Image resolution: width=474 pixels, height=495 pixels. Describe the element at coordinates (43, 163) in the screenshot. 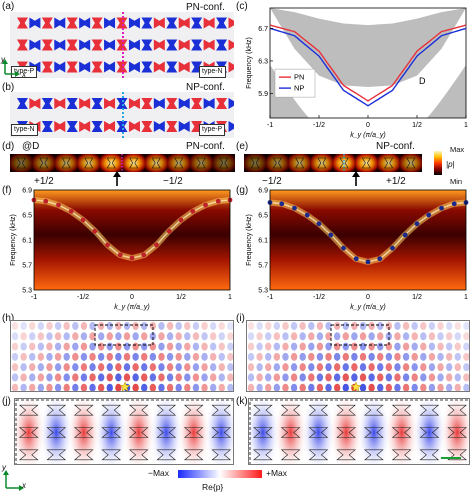

I see `field-cell` at that location.